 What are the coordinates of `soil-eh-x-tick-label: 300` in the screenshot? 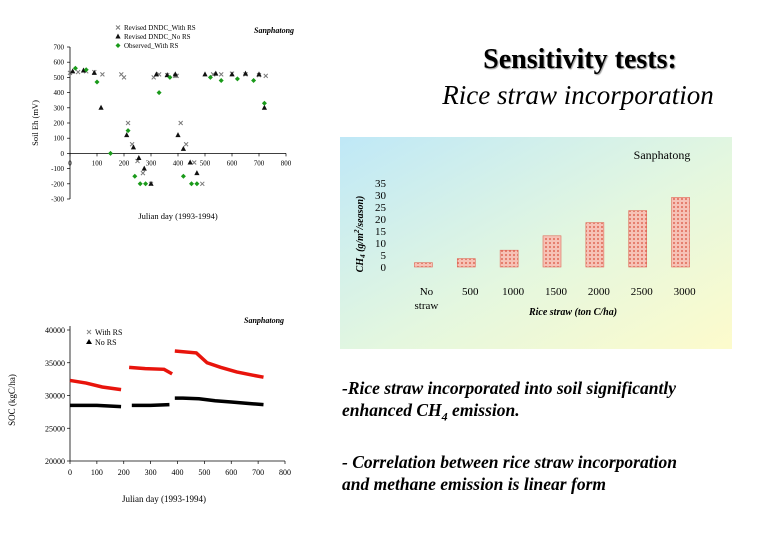 It's located at (151, 163).